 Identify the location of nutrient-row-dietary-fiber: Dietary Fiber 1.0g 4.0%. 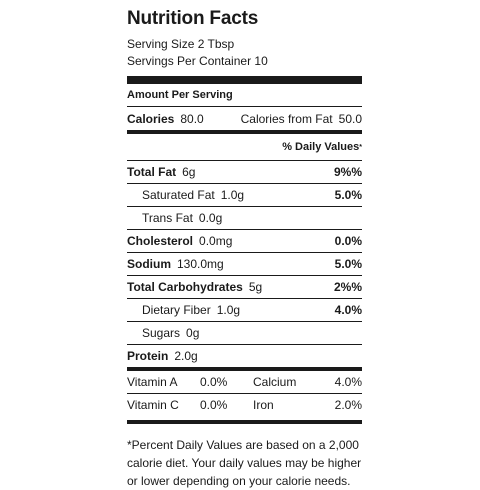
(244, 309).